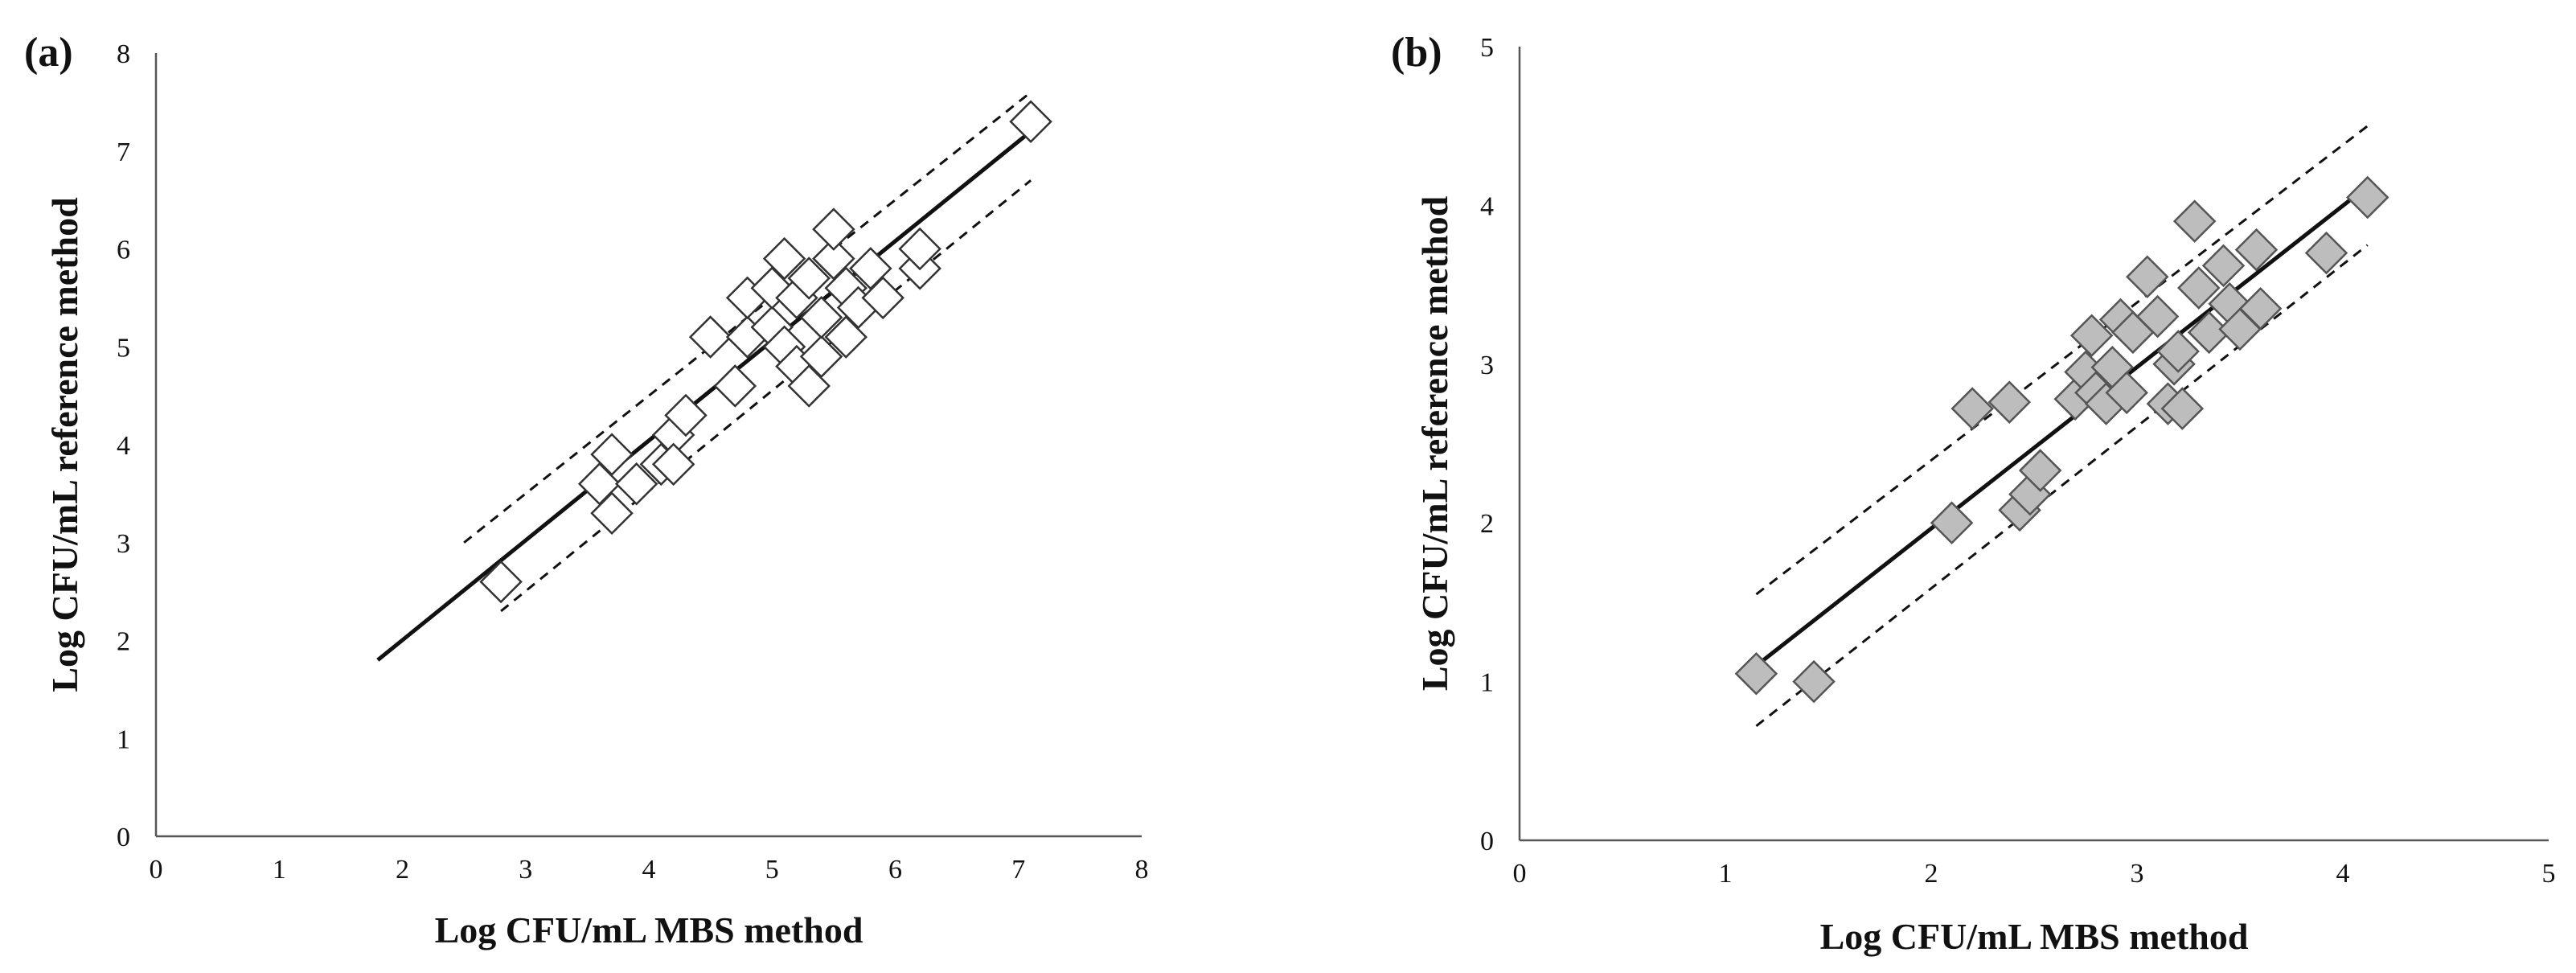 The image size is (2576, 973). Describe the element at coordinates (48, 53) in the screenshot. I see `panel-label: (a)` at that location.